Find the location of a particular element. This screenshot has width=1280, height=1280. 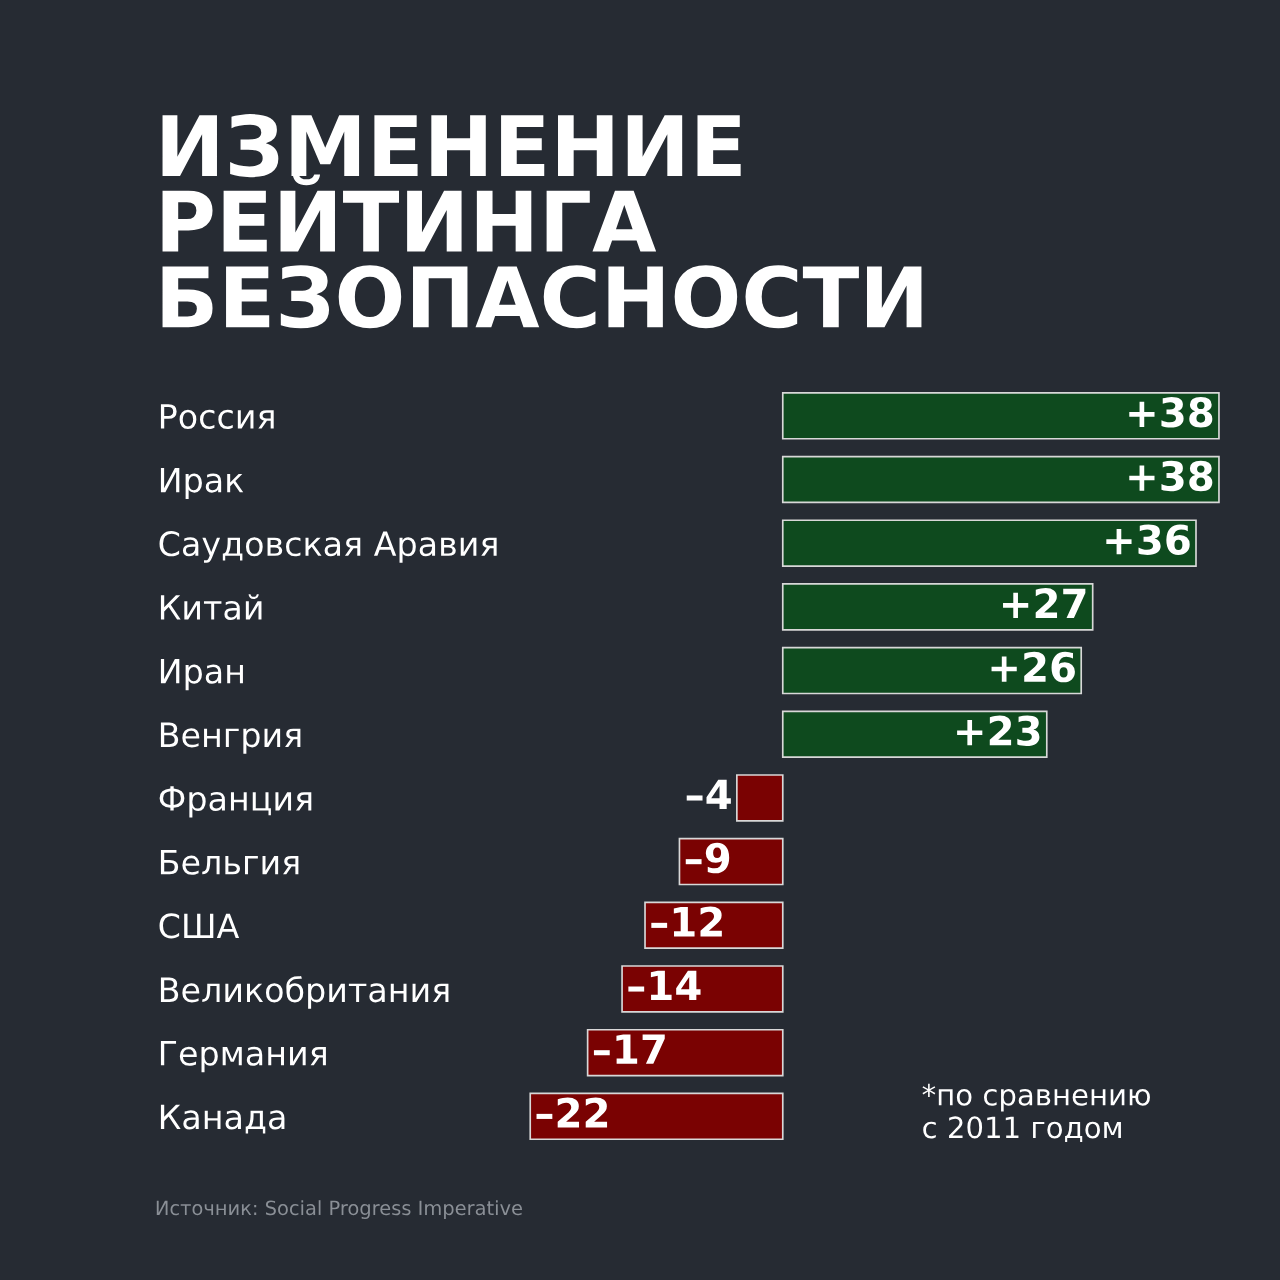

data-label: –17 is located at coordinates (629, 1049).